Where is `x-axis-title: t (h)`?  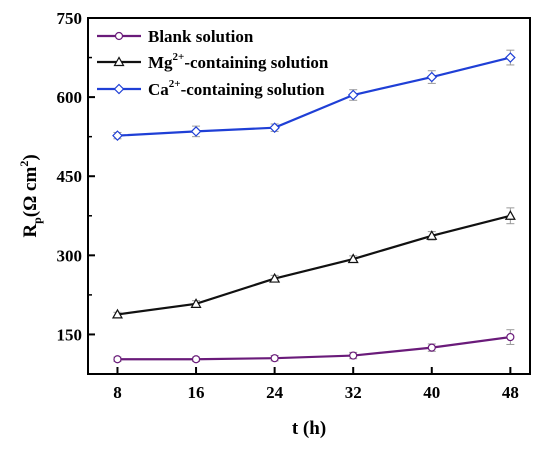
x-axis-title: t (h) is located at coordinates (309, 428).